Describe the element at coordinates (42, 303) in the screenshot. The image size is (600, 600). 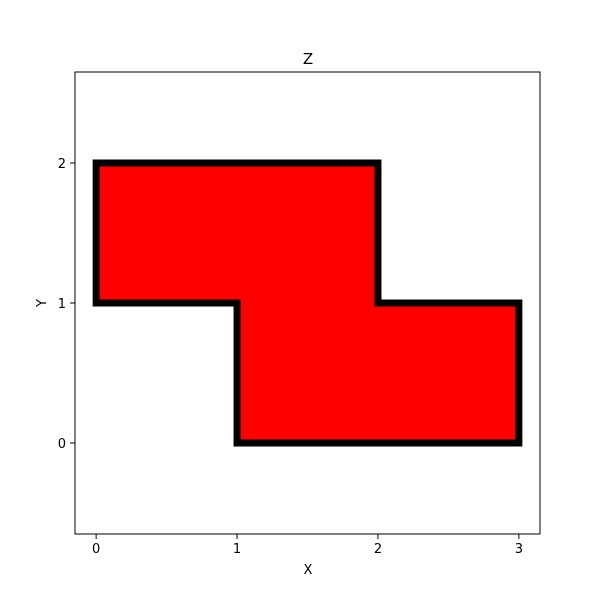
I see `y-axis-label: Y` at that location.